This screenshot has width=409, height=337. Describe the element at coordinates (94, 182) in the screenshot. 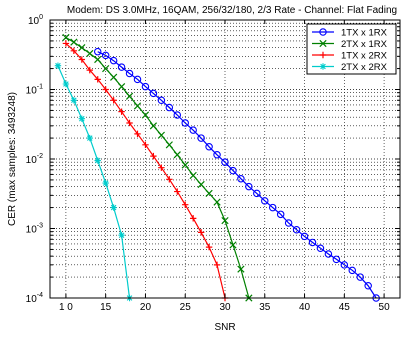

I see `series-line` at that location.